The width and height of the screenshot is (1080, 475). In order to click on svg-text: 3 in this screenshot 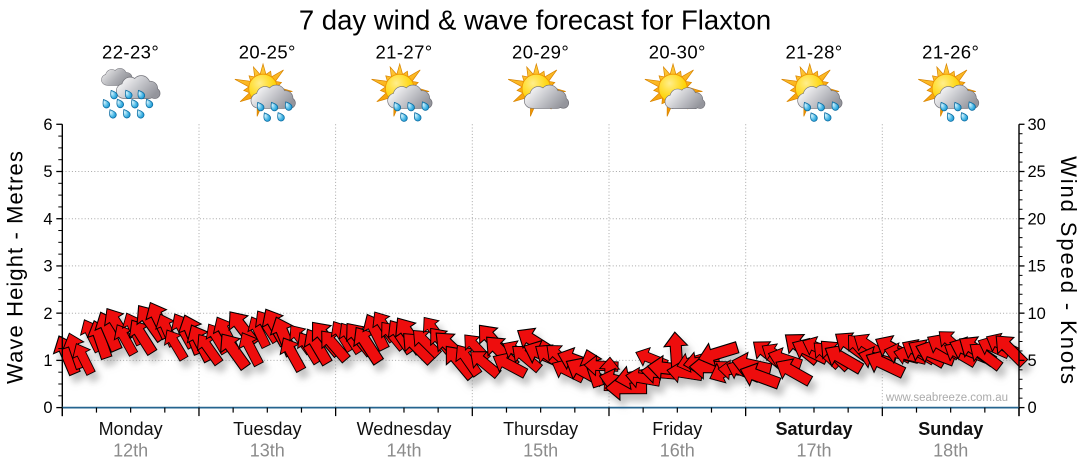, I will do `click(47, 267)`.